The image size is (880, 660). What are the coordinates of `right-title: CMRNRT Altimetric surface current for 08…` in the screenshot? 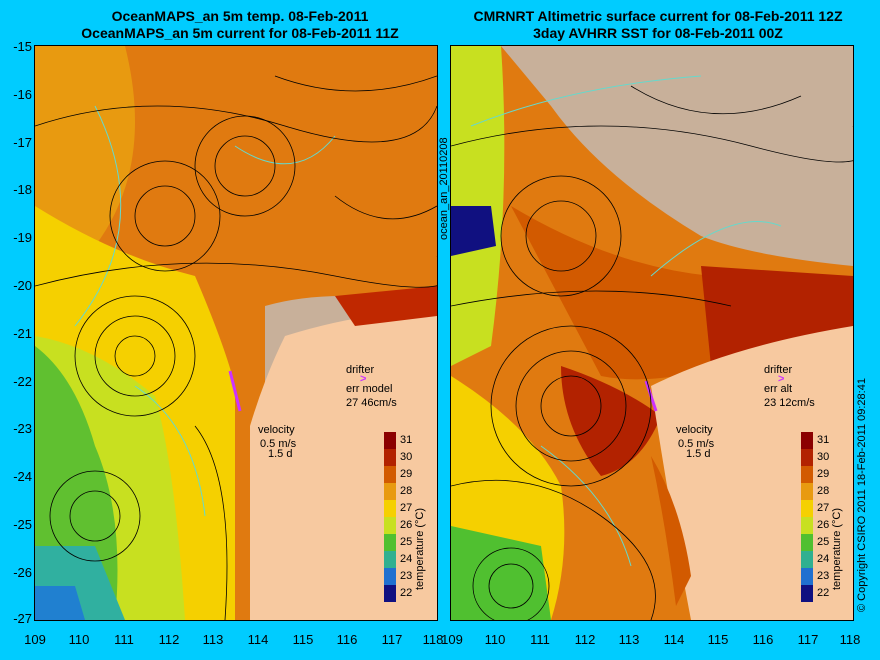 It's located at (658, 25).